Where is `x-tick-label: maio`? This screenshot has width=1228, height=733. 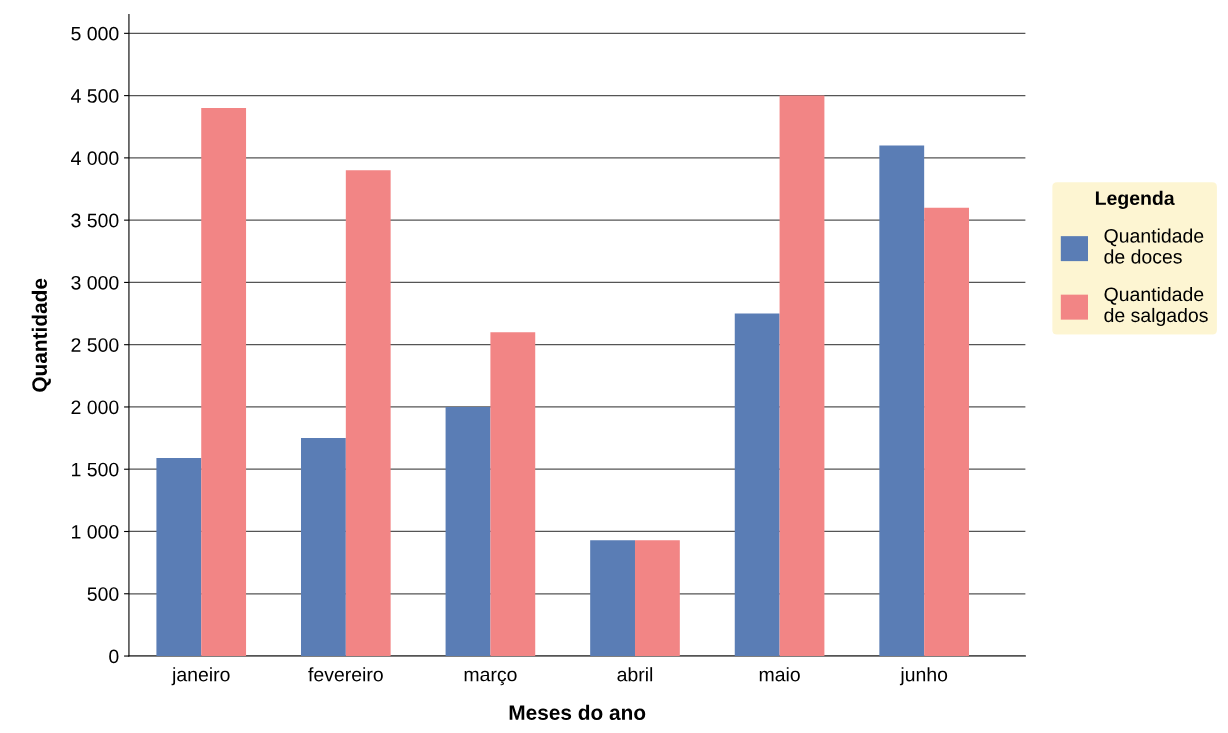 x-tick-label: maio is located at coordinates (779, 674).